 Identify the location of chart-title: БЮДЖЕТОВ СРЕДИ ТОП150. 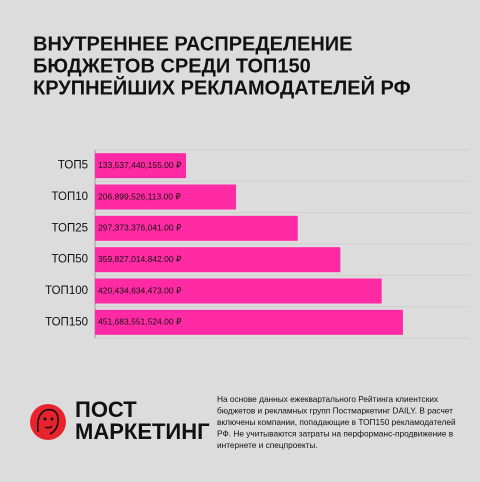
(172, 66).